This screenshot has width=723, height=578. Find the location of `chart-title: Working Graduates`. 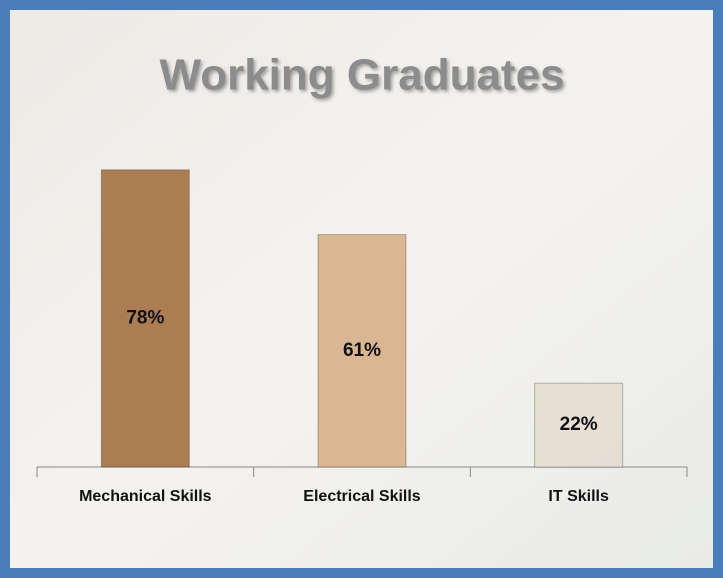

chart-title: Working Graduates is located at coordinates (361, 75).